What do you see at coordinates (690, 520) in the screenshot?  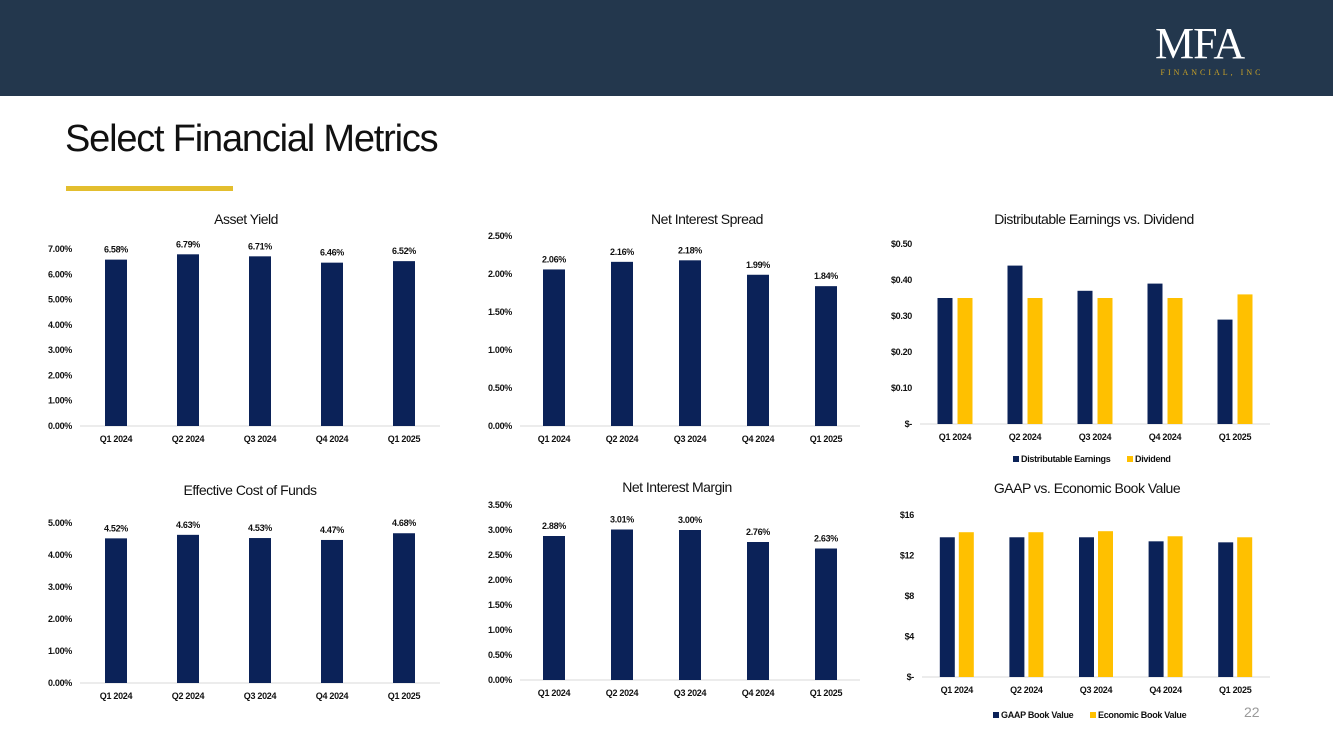 I see `data-label: 3.00%` at bounding box center [690, 520].